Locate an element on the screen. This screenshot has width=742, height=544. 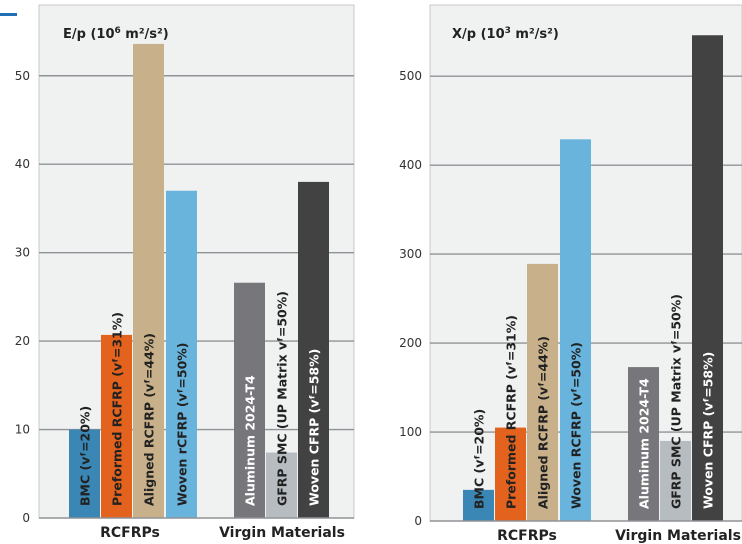
chart-1-y-tick-label: 0 is located at coordinates (26, 518).